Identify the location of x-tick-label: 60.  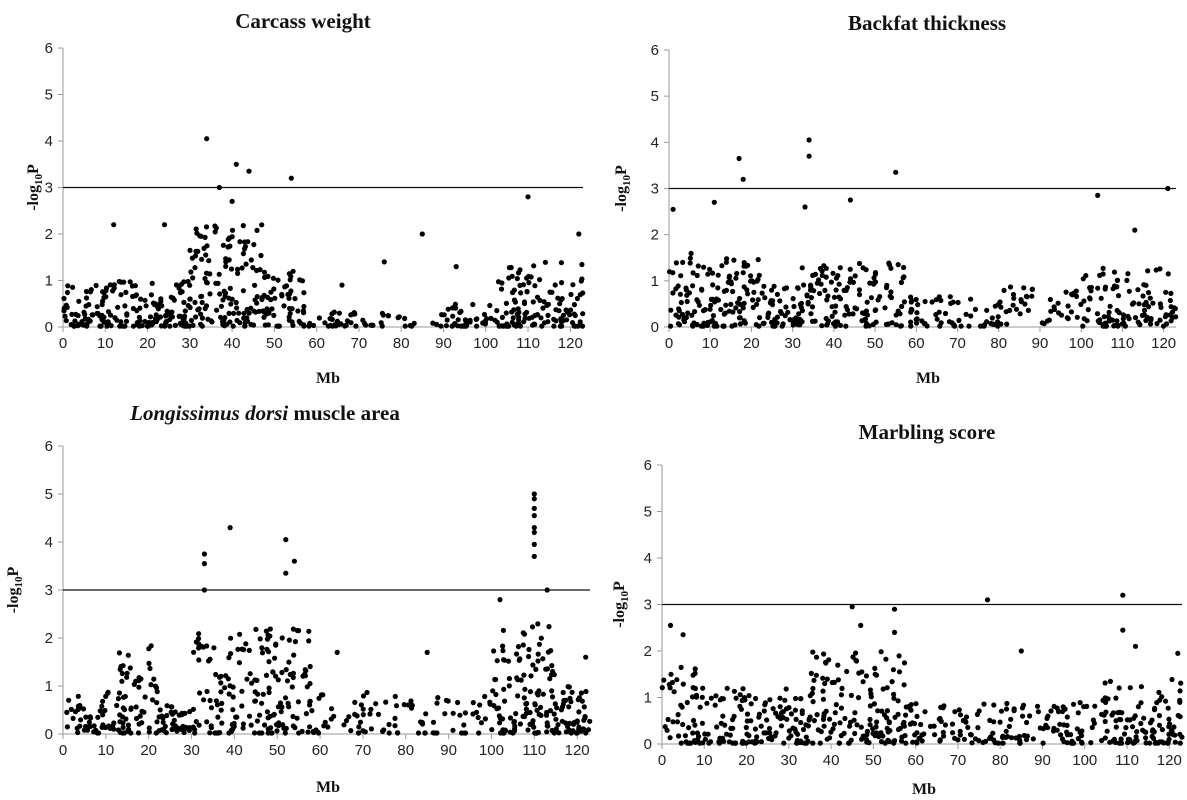
(915, 760).